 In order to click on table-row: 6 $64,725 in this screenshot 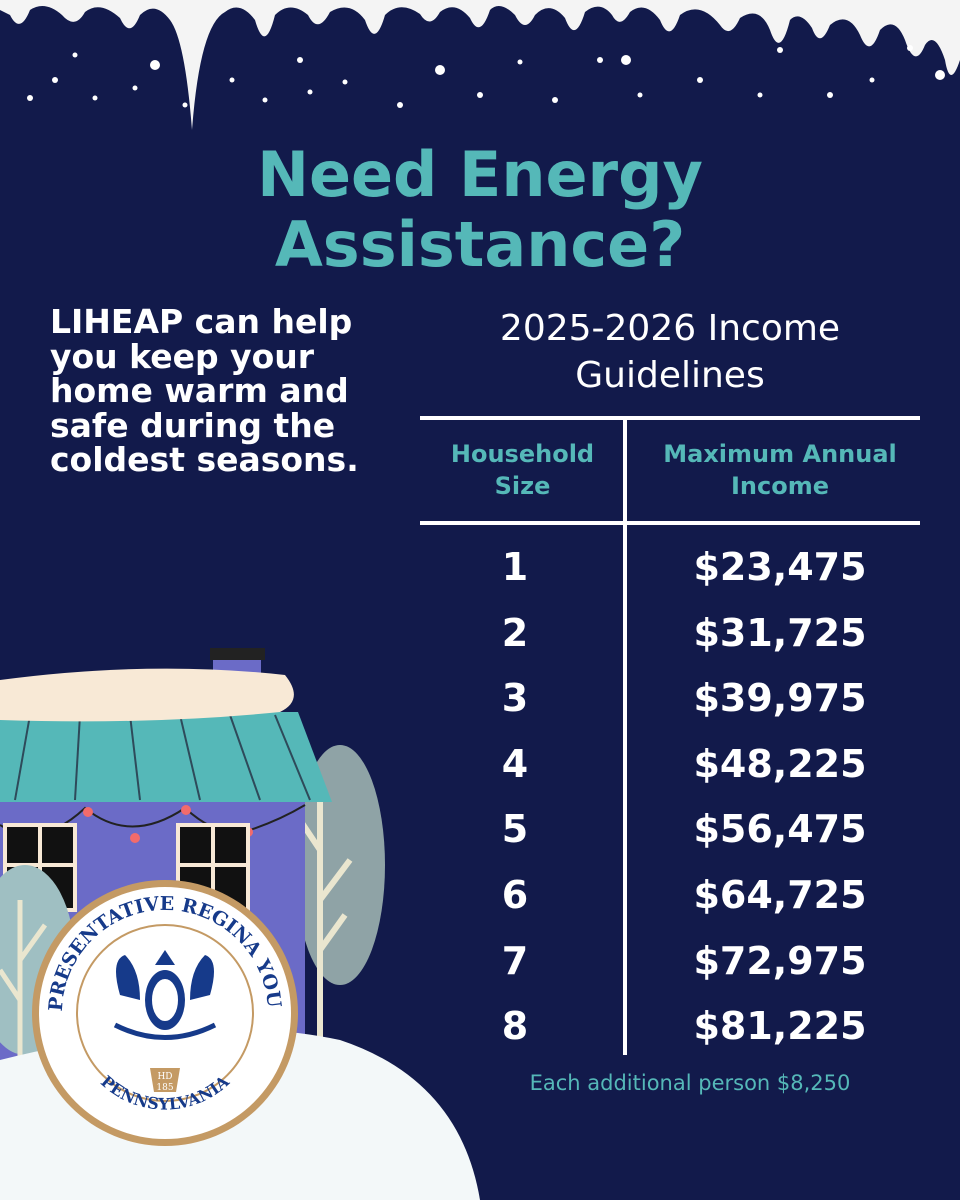, I will do `click(670, 898)`.